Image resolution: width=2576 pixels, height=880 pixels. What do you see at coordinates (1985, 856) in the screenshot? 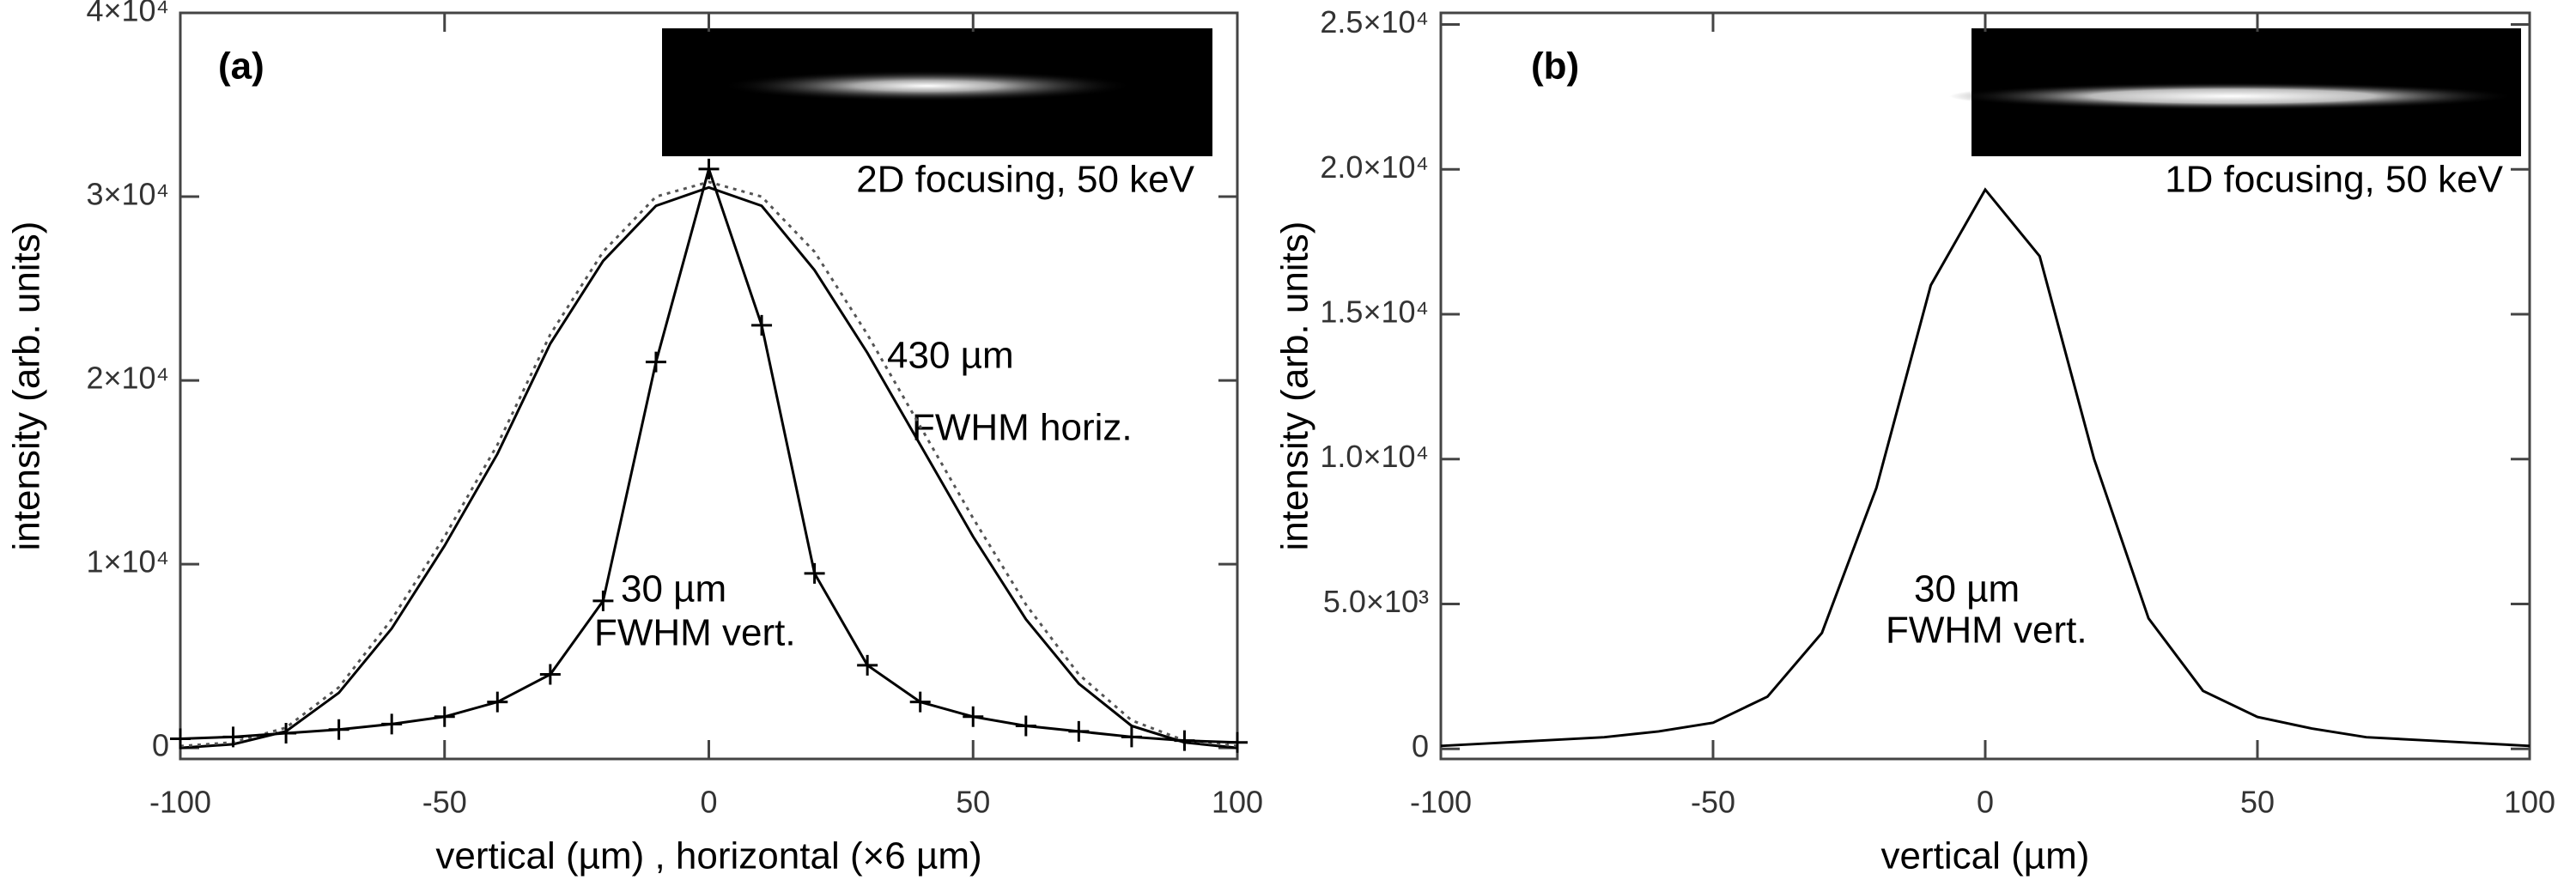
I see `x-axis-title: vertical (µm)` at bounding box center [1985, 856].